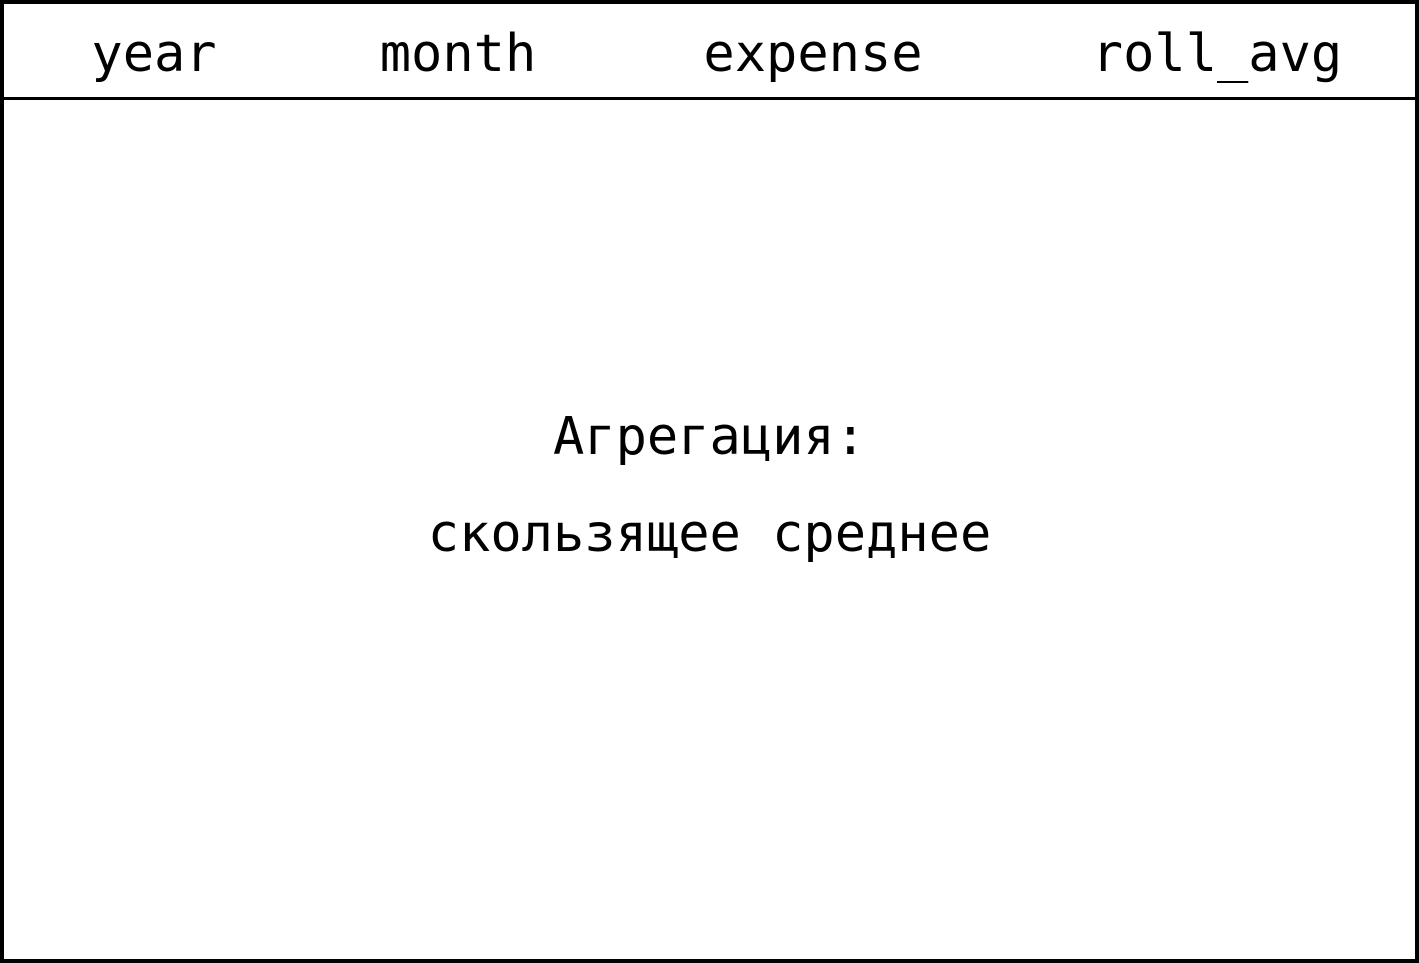 This screenshot has width=1419, height=963. I want to click on aggregation-label: Агрегация:, so click(709, 437).